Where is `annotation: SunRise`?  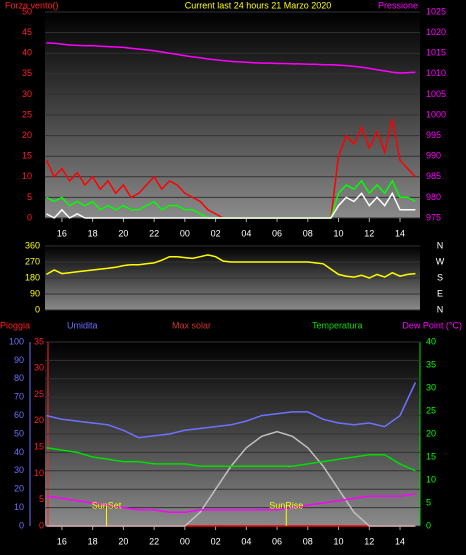 annotation: SunRise is located at coordinates (286, 505).